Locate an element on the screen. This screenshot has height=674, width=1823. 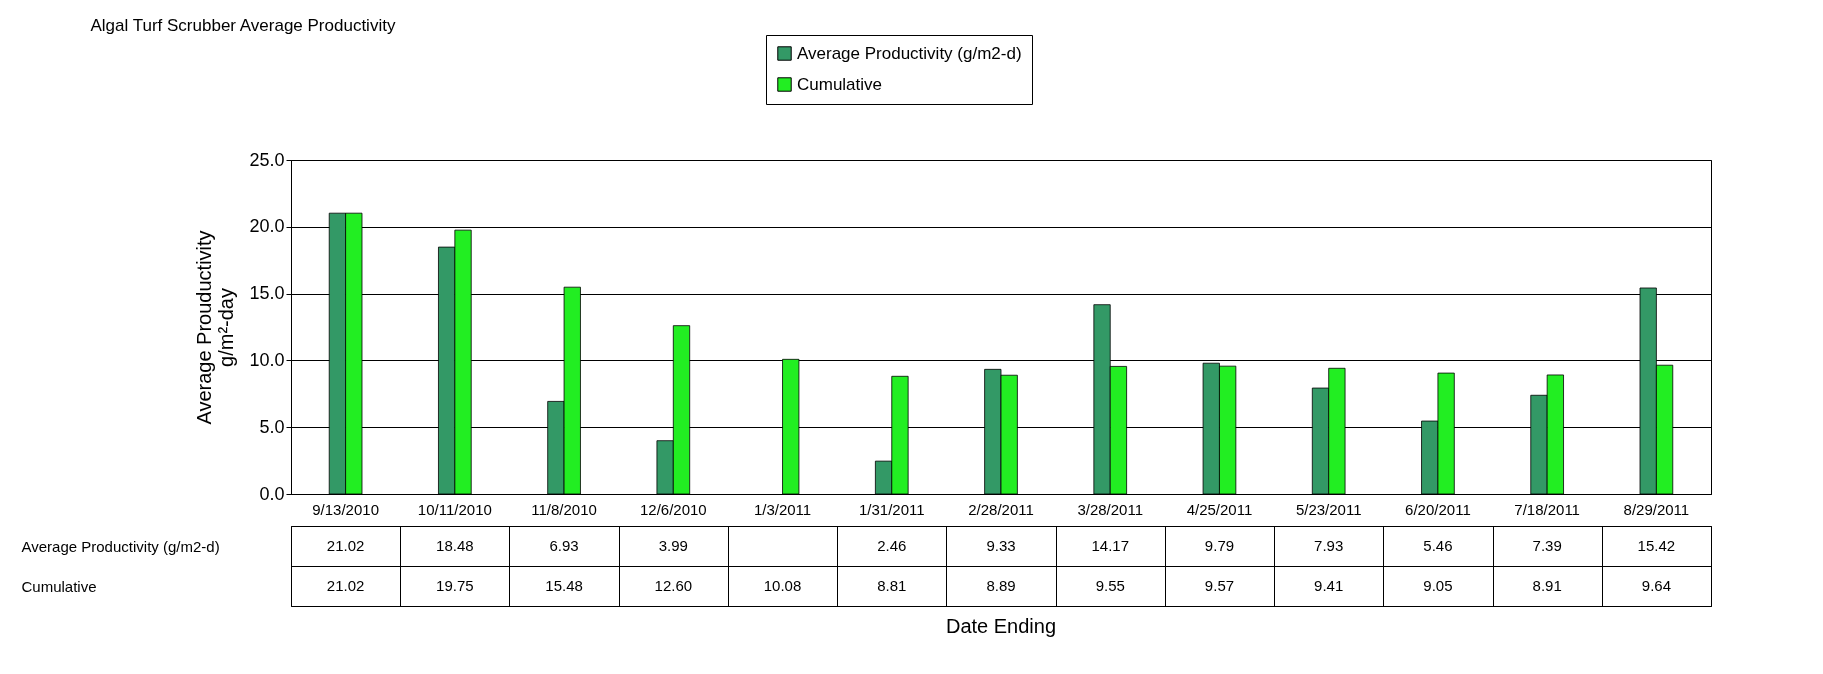
data-label: 9.41 is located at coordinates (1329, 585).